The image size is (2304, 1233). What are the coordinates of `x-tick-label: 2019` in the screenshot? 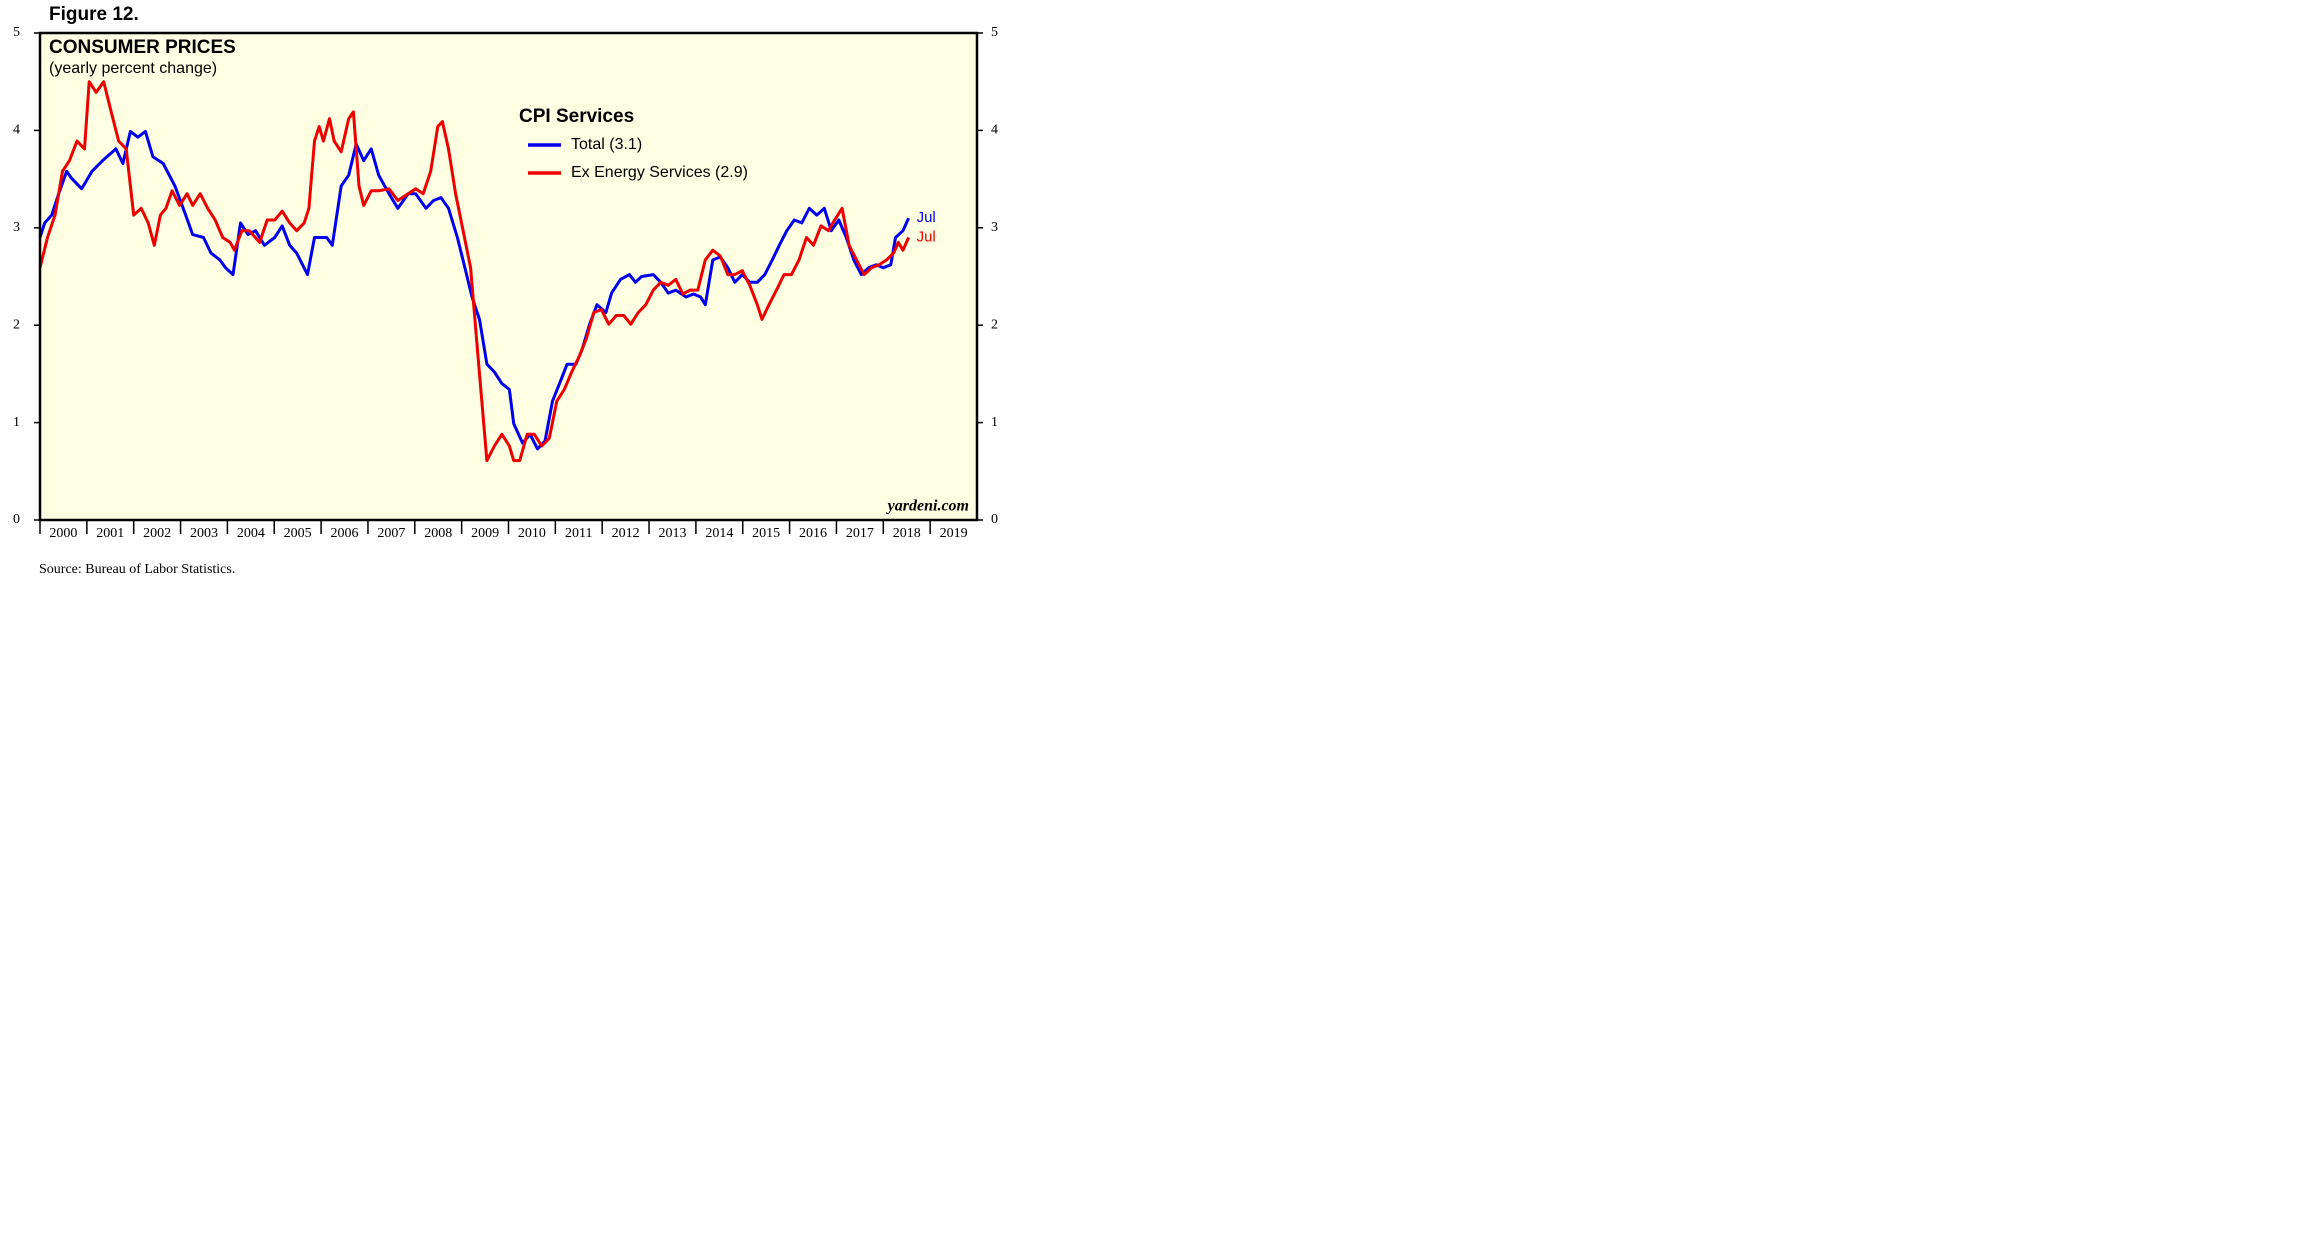 It's located at (954, 533).